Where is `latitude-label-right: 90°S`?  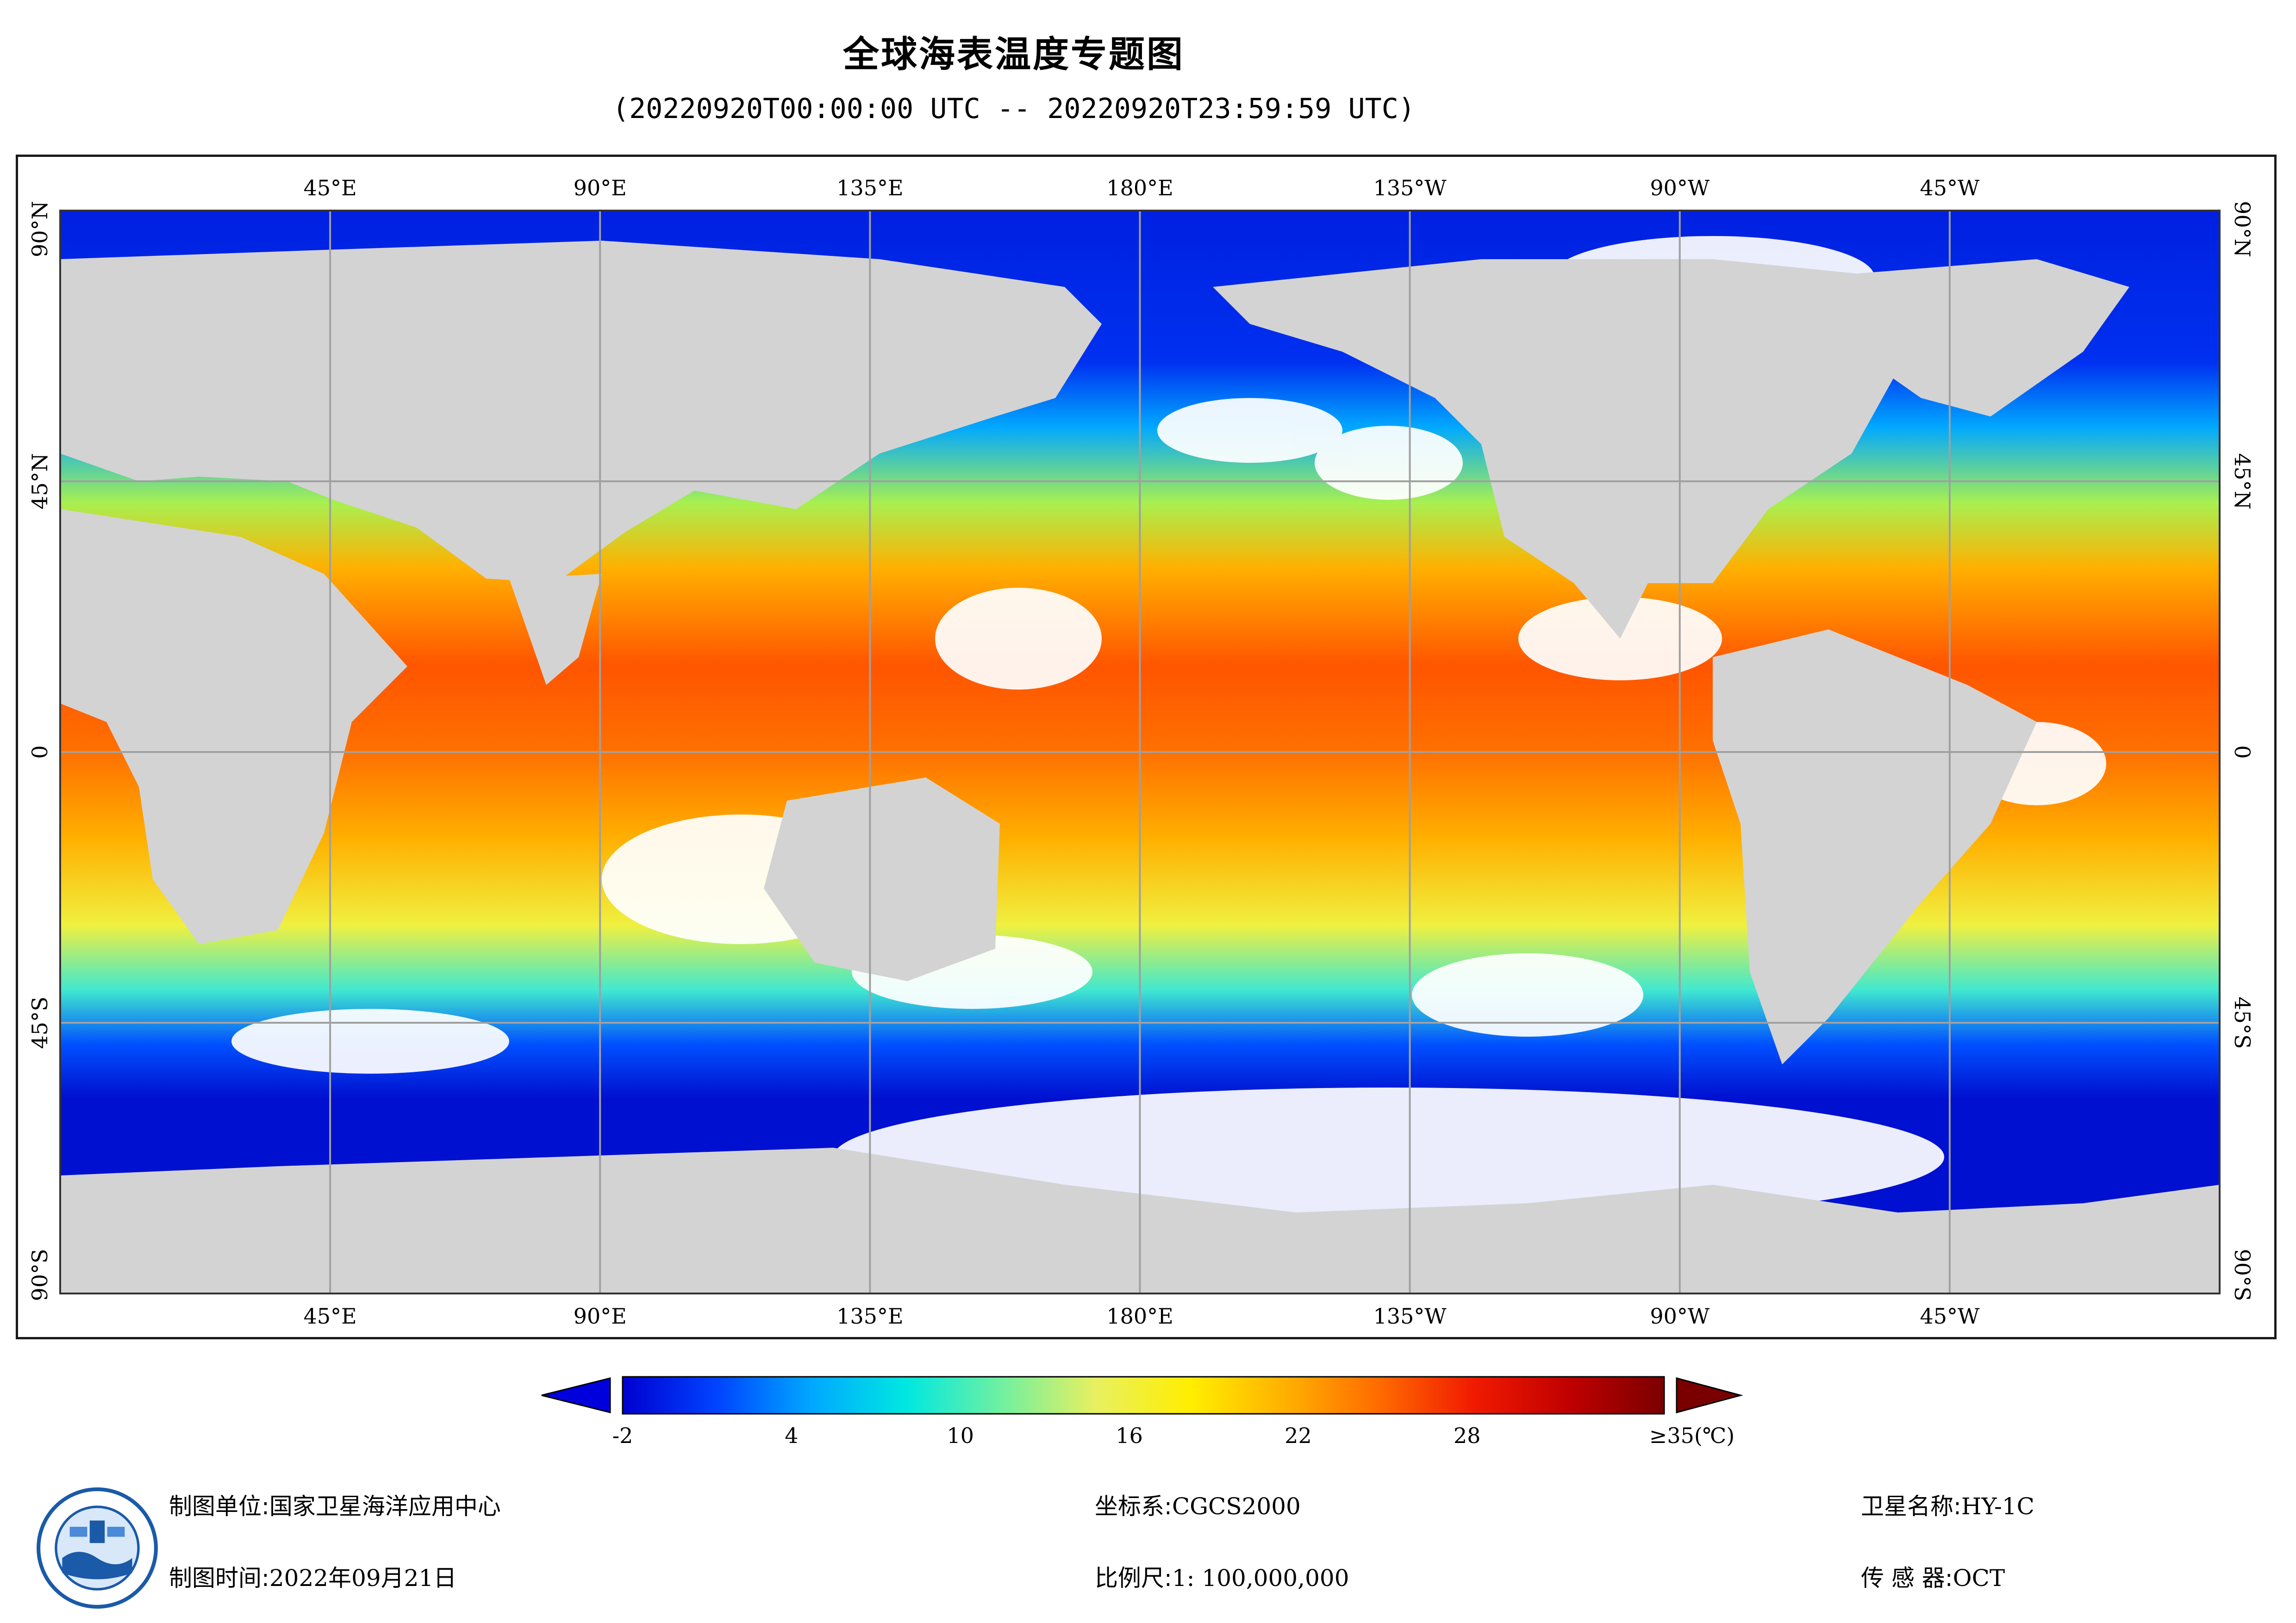 latitude-label-right: 90°S is located at coordinates (2242, 1275).